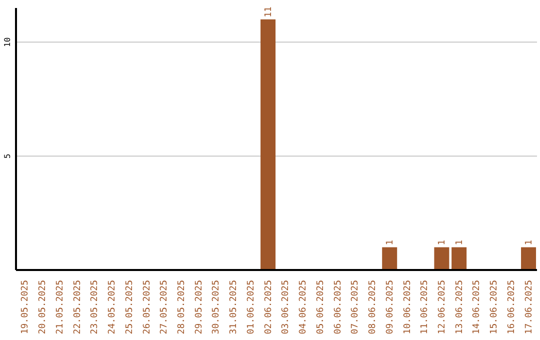 The width and height of the screenshot is (540, 340). What do you see at coordinates (217, 307) in the screenshot?
I see `x-tick-label: 30.05.2025` at bounding box center [217, 307].